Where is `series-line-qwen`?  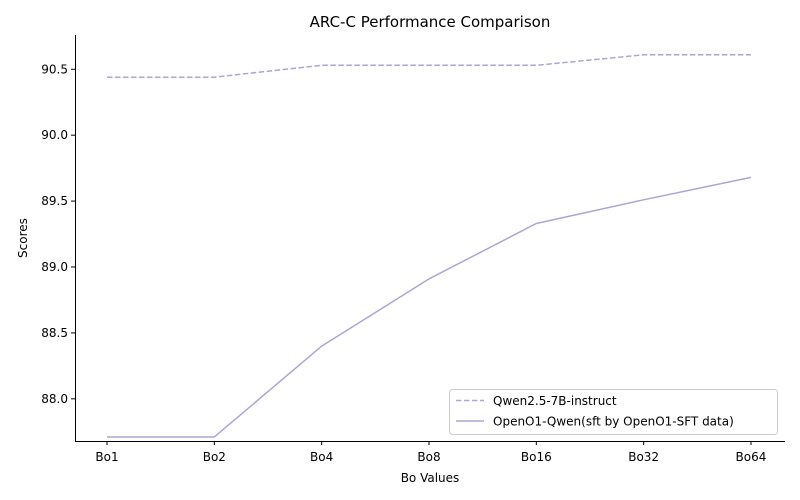 series-line-qwen is located at coordinates (429, 66).